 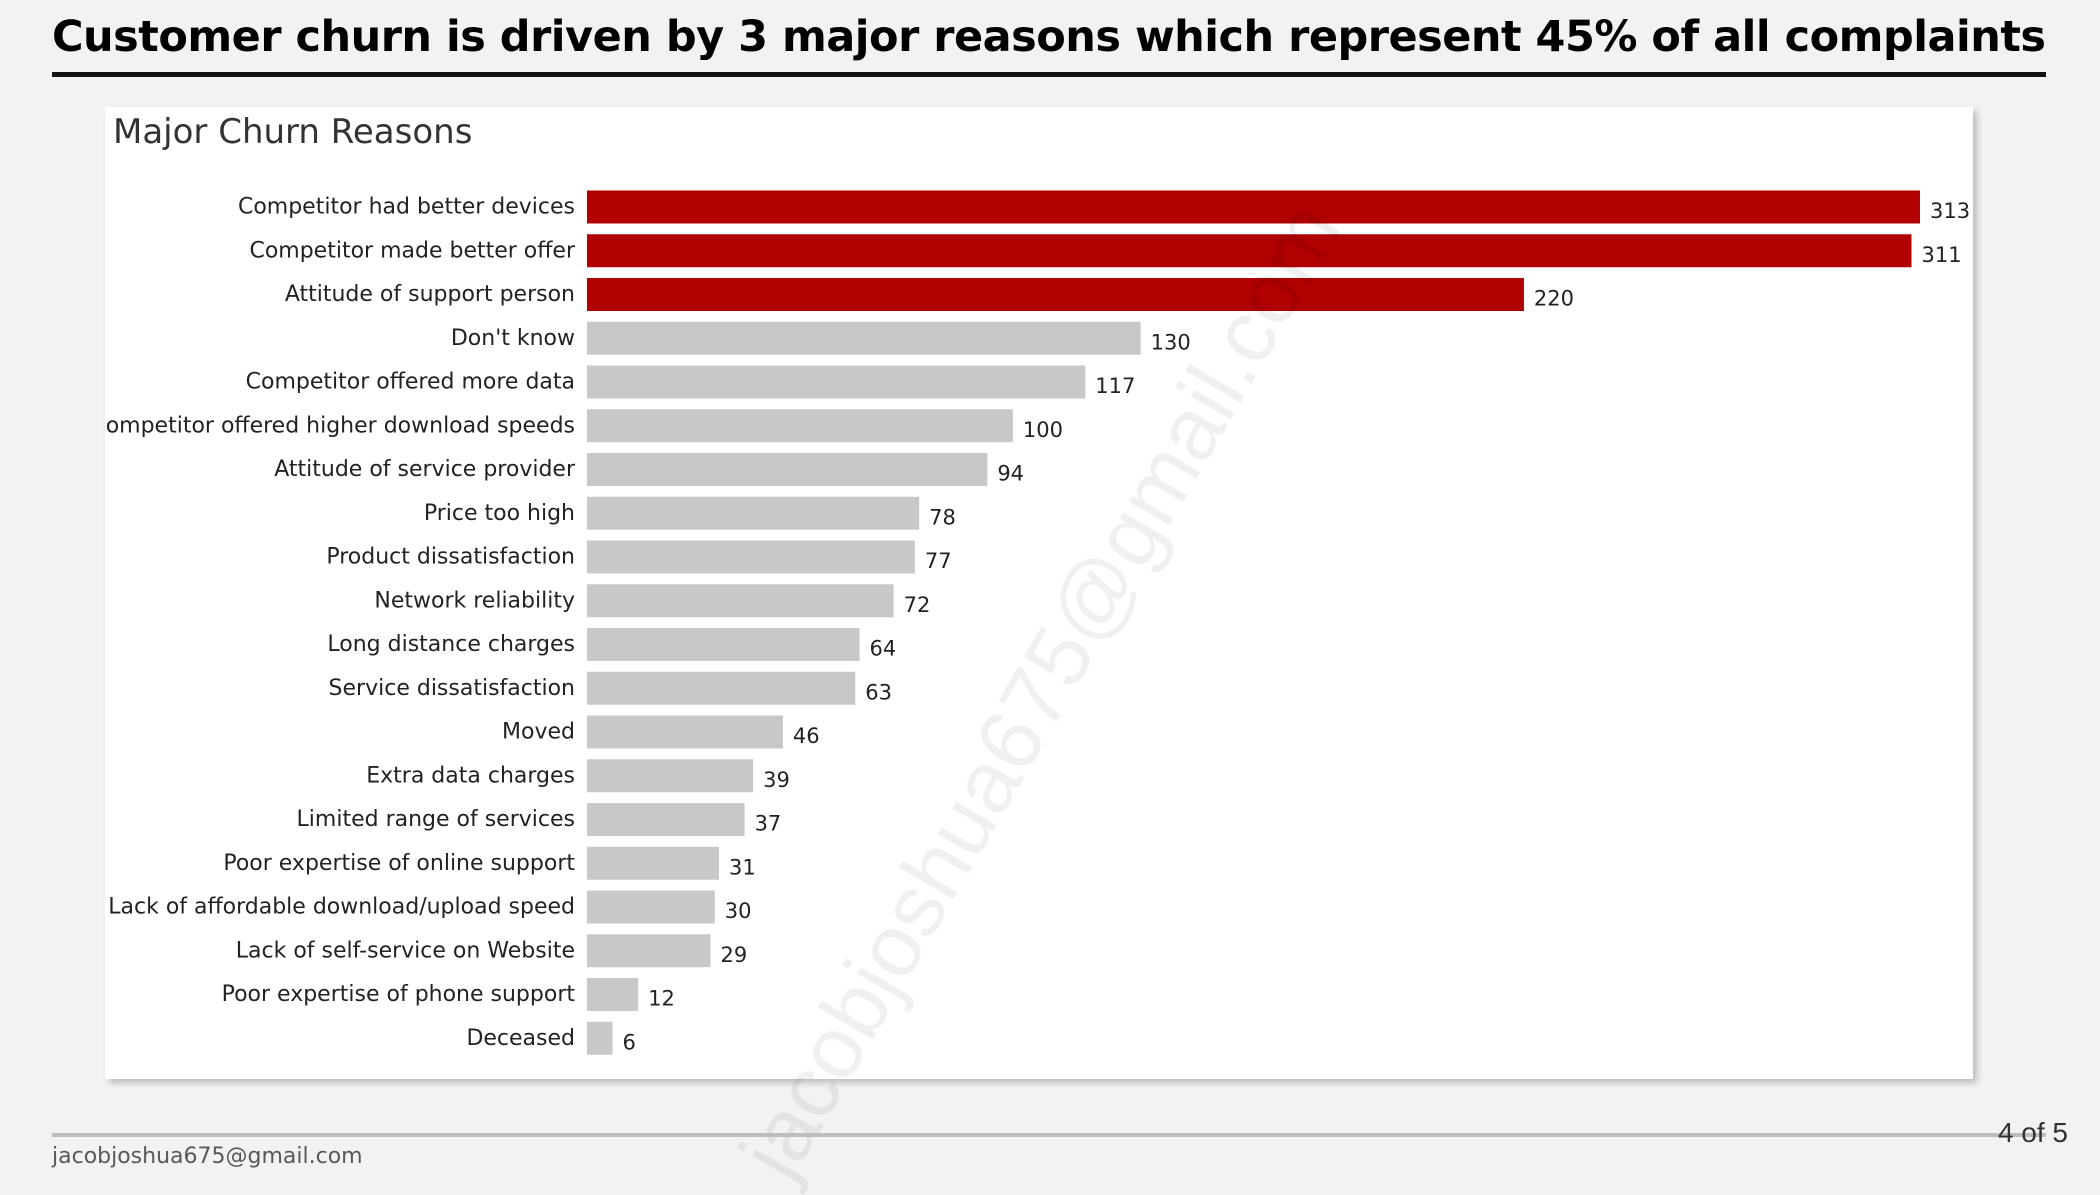 What do you see at coordinates (1171, 342) in the screenshot?
I see `data-label: 130` at bounding box center [1171, 342].